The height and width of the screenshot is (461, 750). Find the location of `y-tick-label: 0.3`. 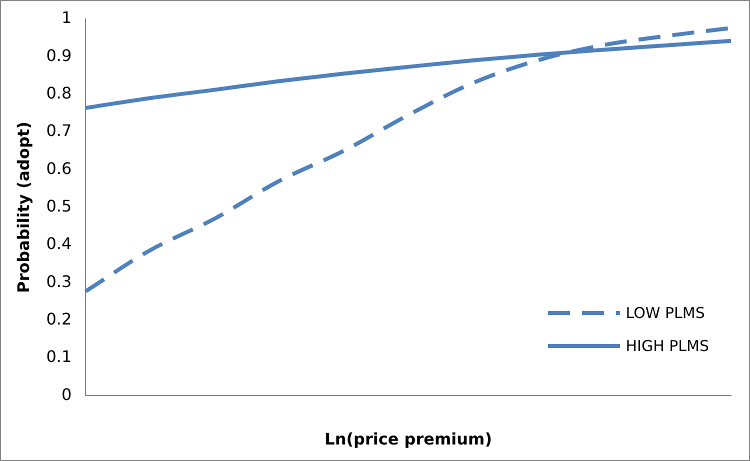

y-tick-label: 0.3 is located at coordinates (59, 281).